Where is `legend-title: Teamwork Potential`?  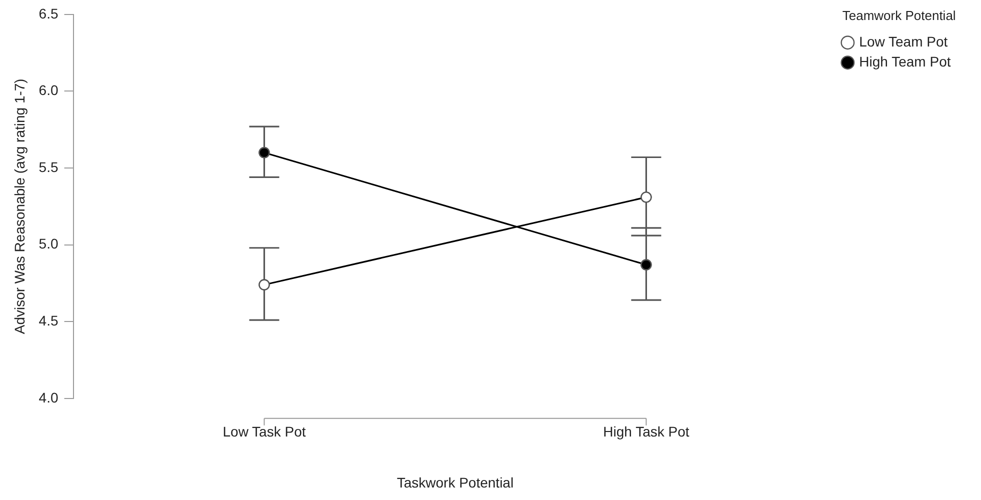
legend-title: Teamwork Potential is located at coordinates (899, 16).